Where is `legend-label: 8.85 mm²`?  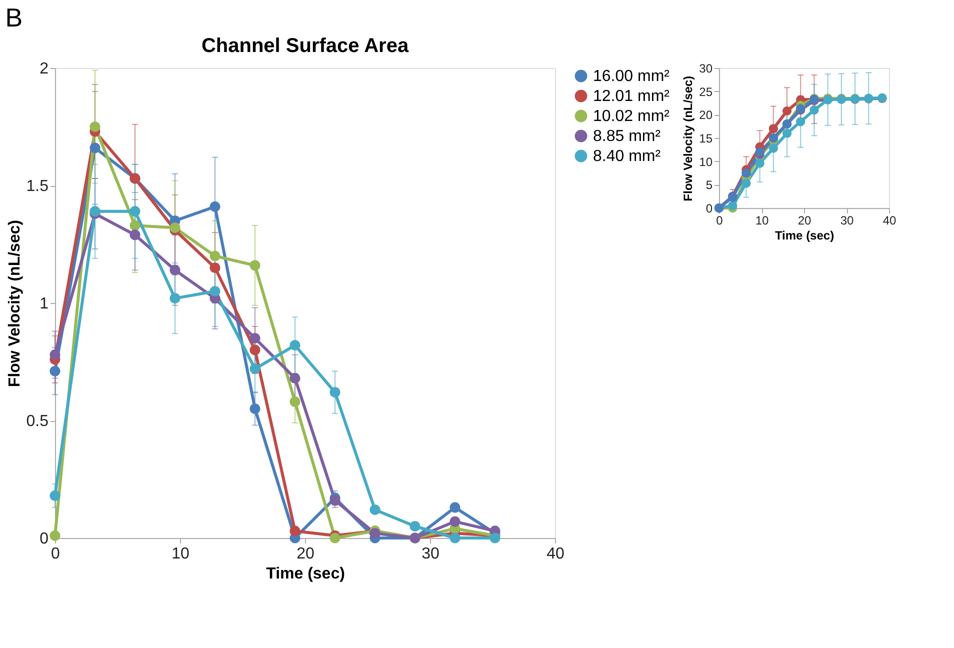
legend-label: 8.85 mm² is located at coordinates (627, 136).